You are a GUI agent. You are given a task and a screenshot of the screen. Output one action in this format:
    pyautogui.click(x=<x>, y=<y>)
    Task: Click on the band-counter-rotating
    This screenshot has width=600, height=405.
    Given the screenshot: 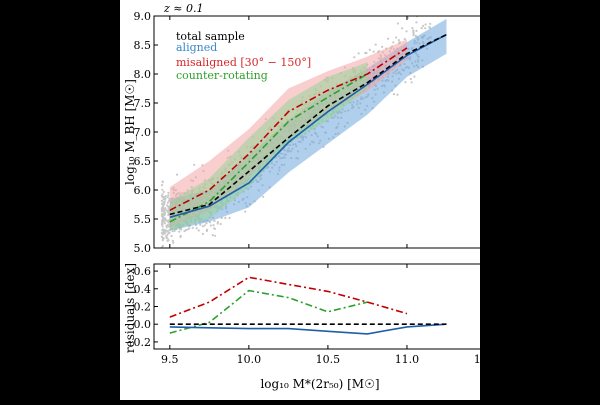 What is the action you would take?
    pyautogui.click(x=268, y=146)
    